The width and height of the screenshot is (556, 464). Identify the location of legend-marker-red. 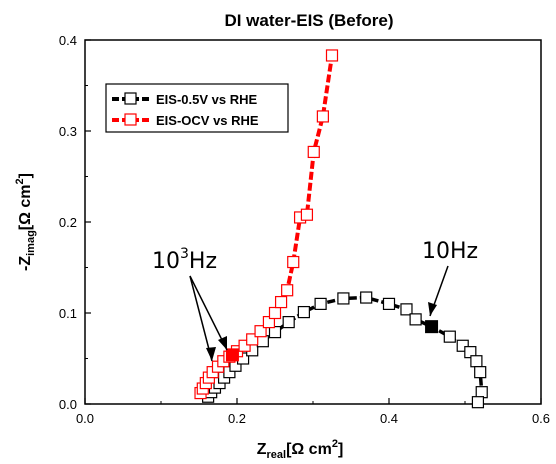
(130, 119).